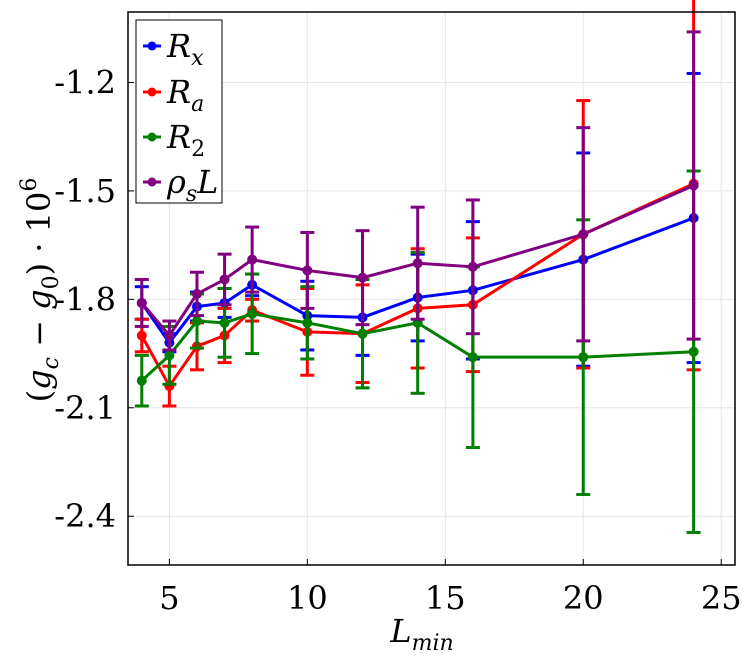  I want to click on legend-entry: R2, so click(174, 140).